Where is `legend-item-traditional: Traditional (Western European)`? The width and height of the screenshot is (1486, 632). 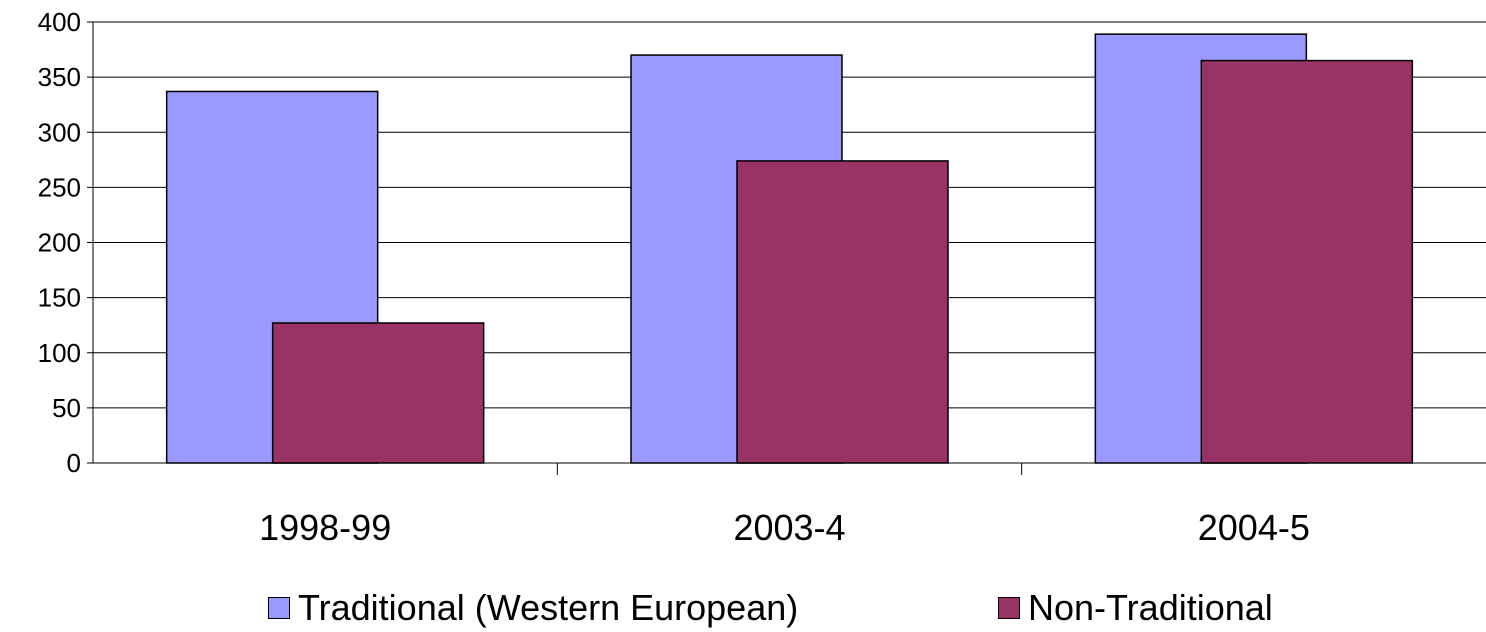 legend-item-traditional: Traditional (Western European) is located at coordinates (533, 608).